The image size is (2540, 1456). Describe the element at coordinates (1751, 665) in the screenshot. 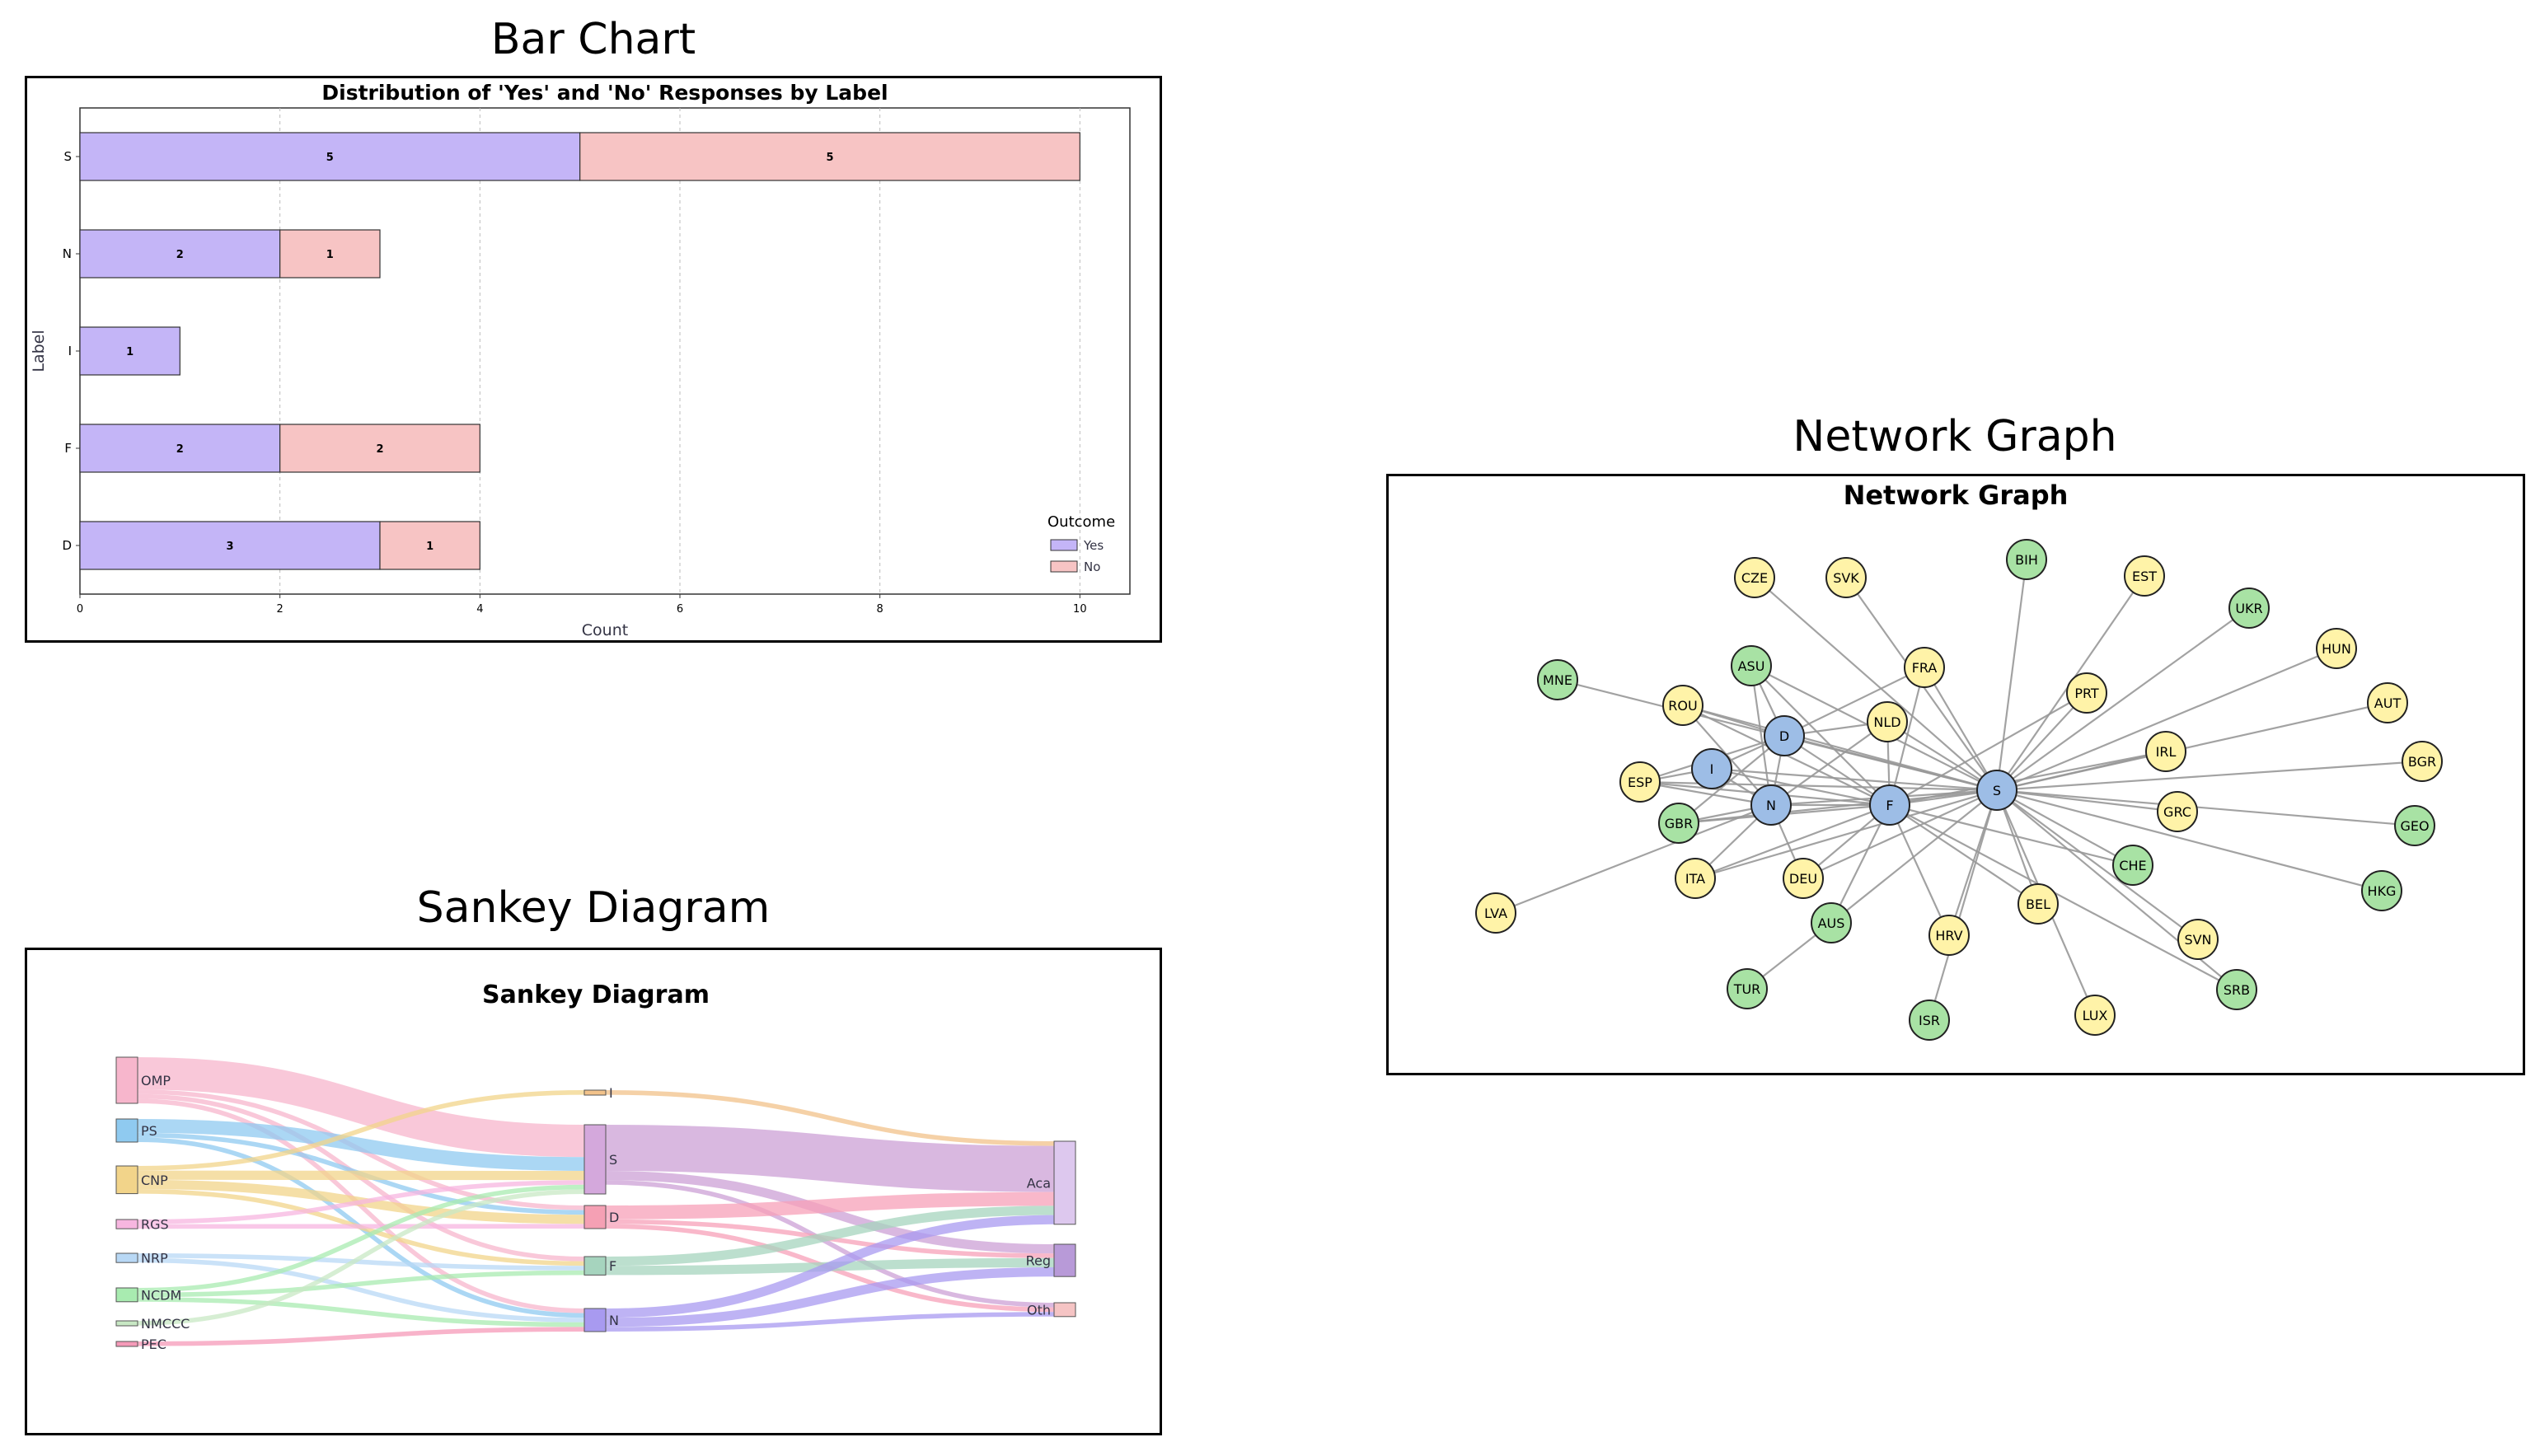

I see `network-node-asu` at that location.